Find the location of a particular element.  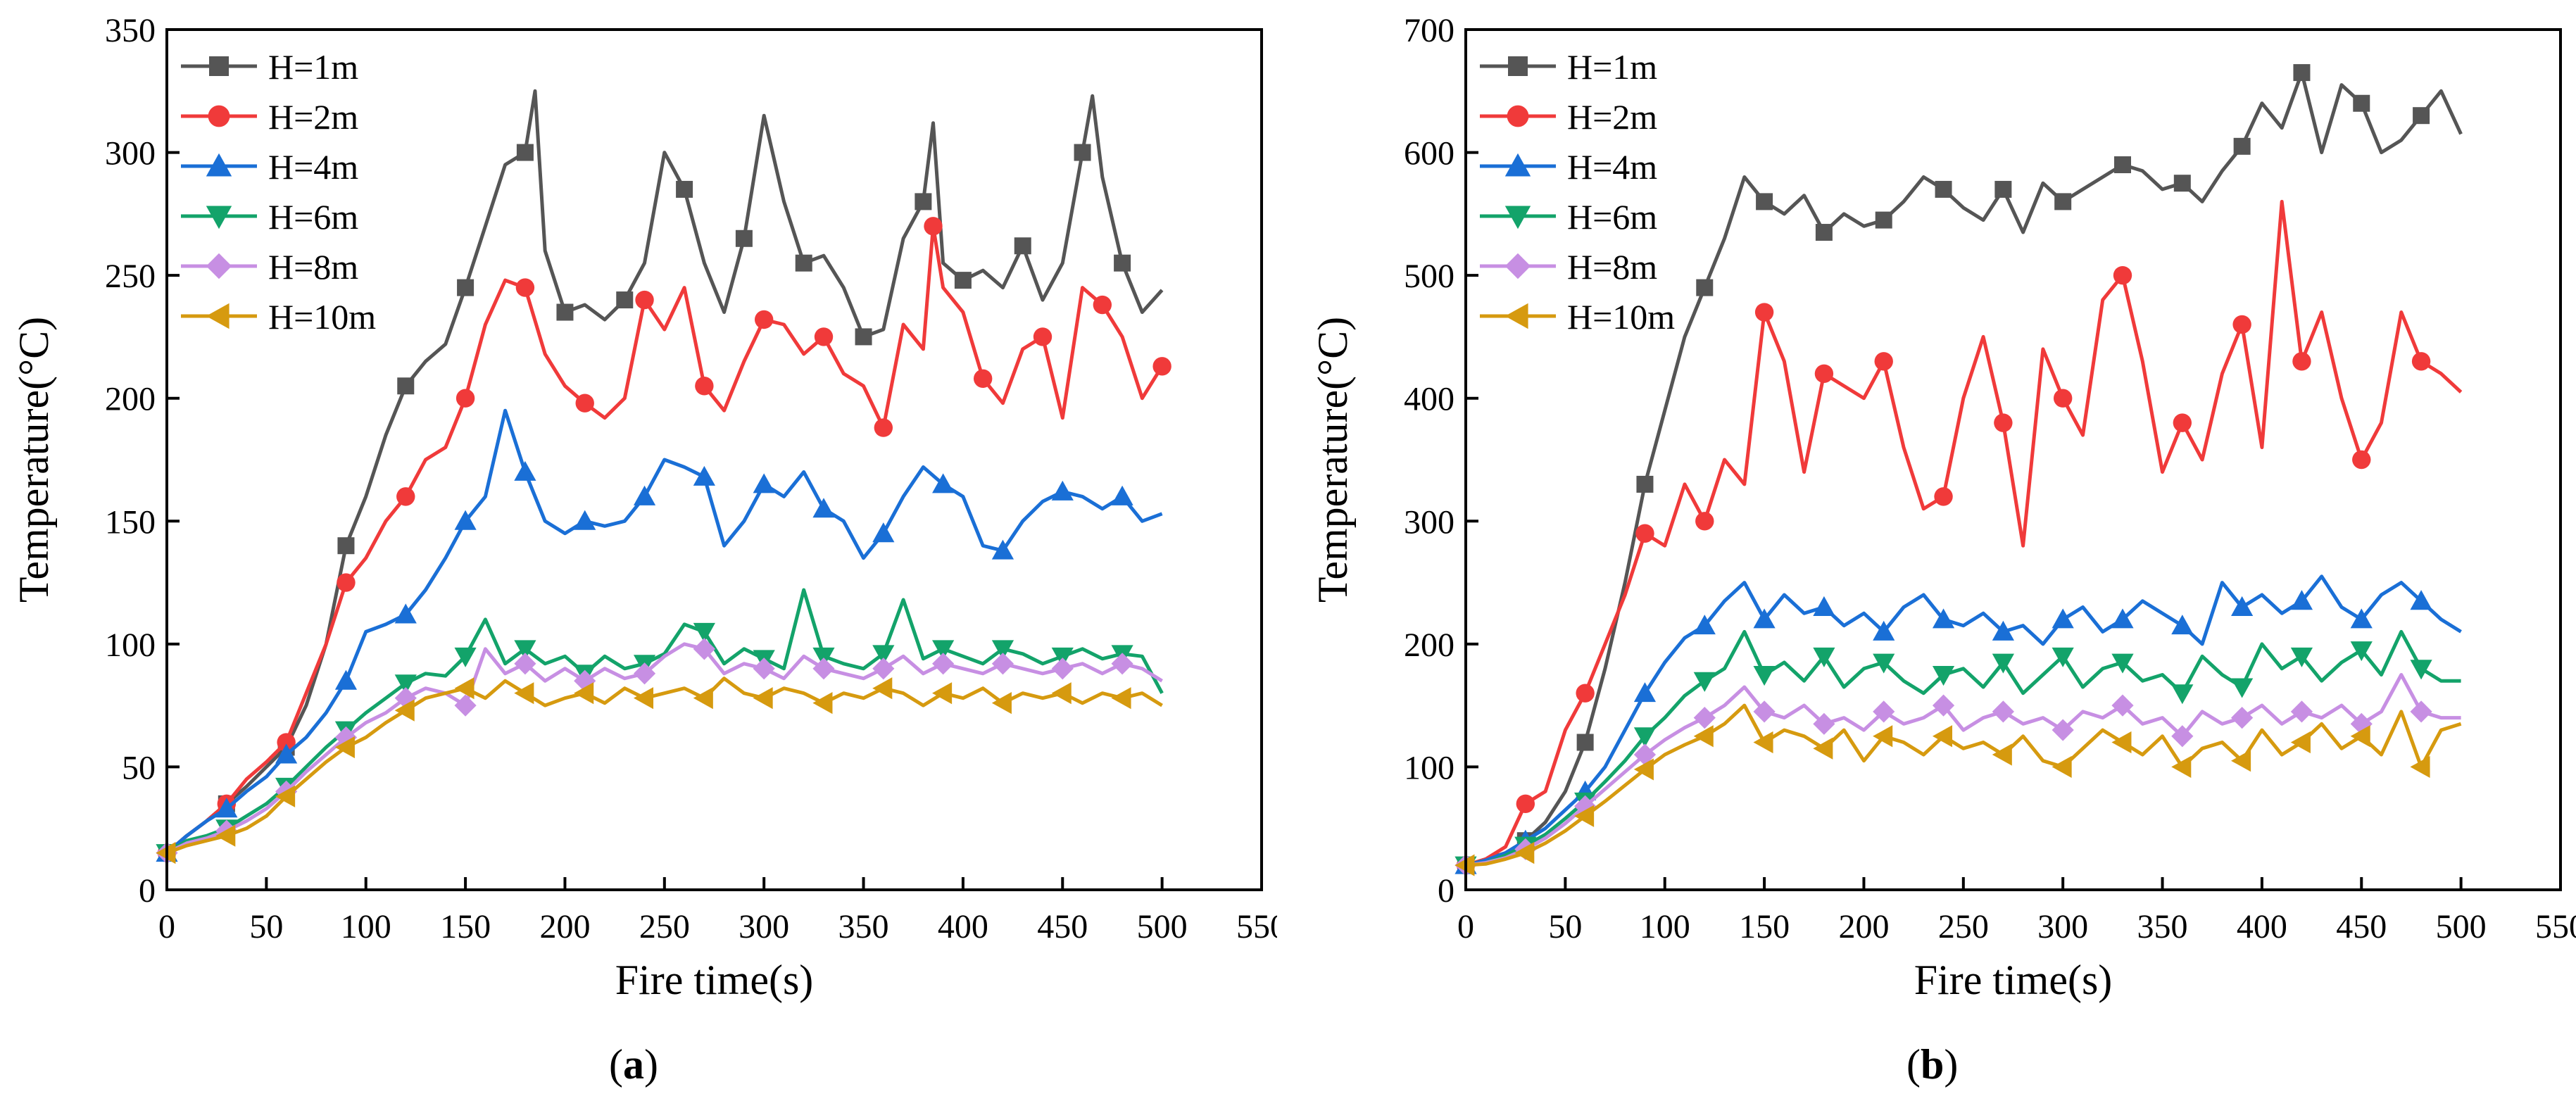

x-tick-label: 200 is located at coordinates (1864, 926).